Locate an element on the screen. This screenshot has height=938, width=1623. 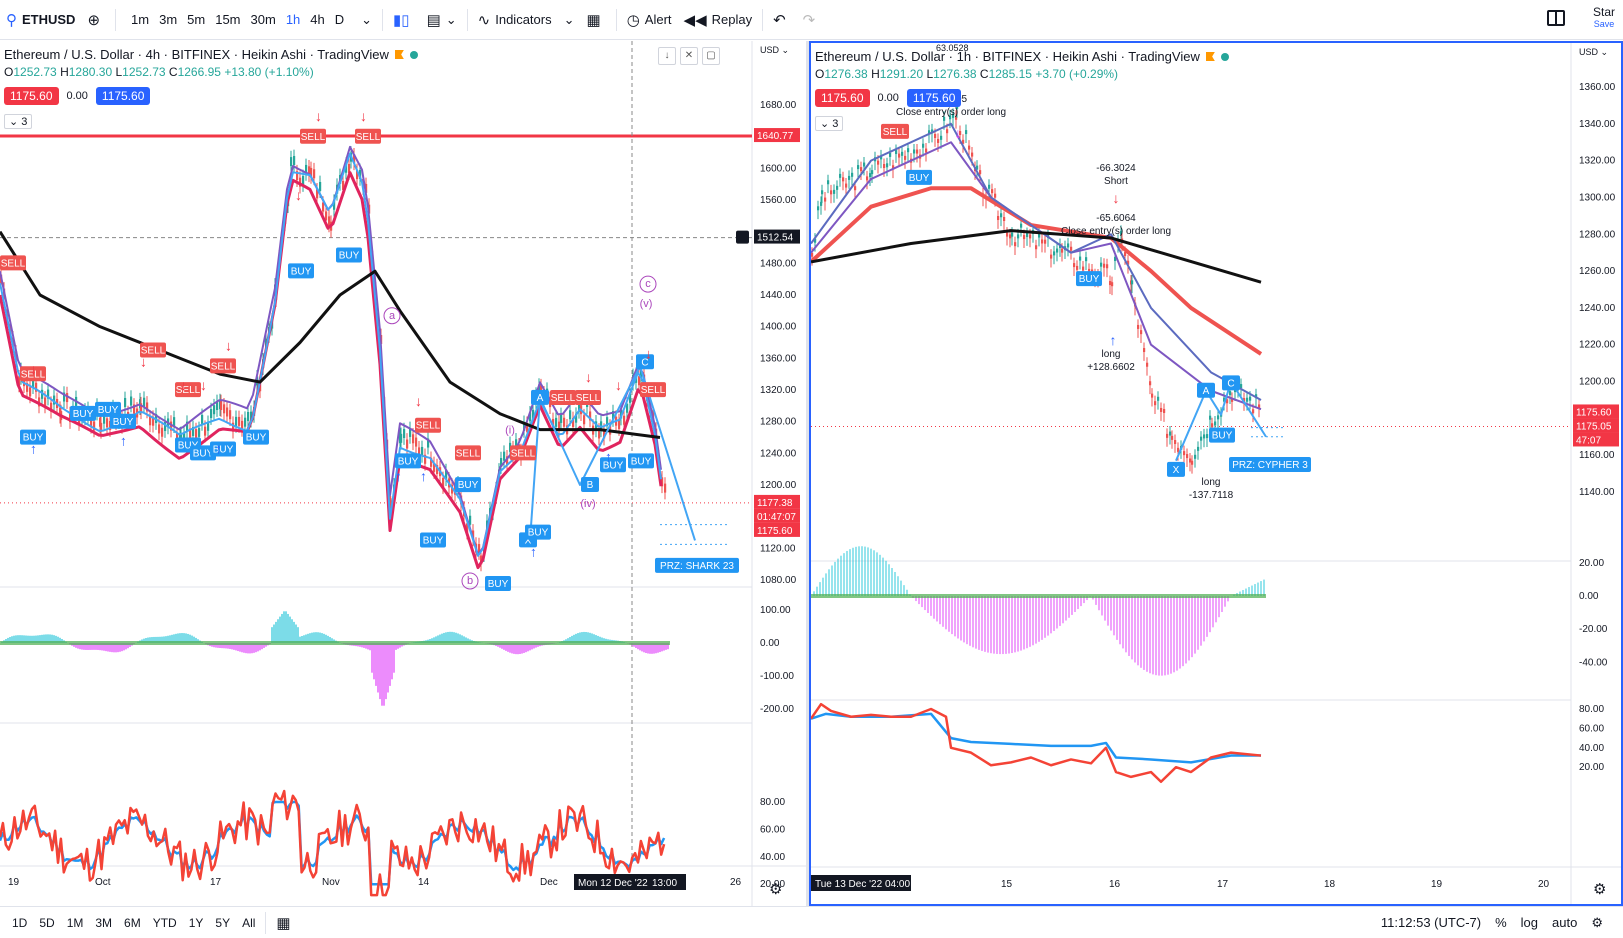
range-1d: 1D is located at coordinates (20, 922).